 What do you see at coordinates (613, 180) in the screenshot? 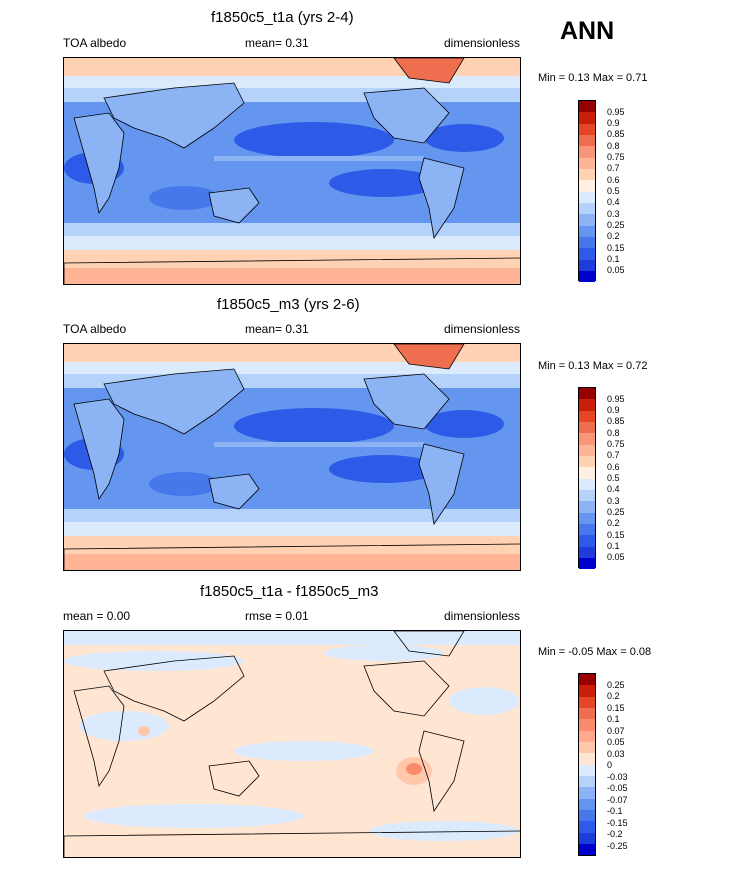
I see `panel-1-level: 0.6` at bounding box center [613, 180].